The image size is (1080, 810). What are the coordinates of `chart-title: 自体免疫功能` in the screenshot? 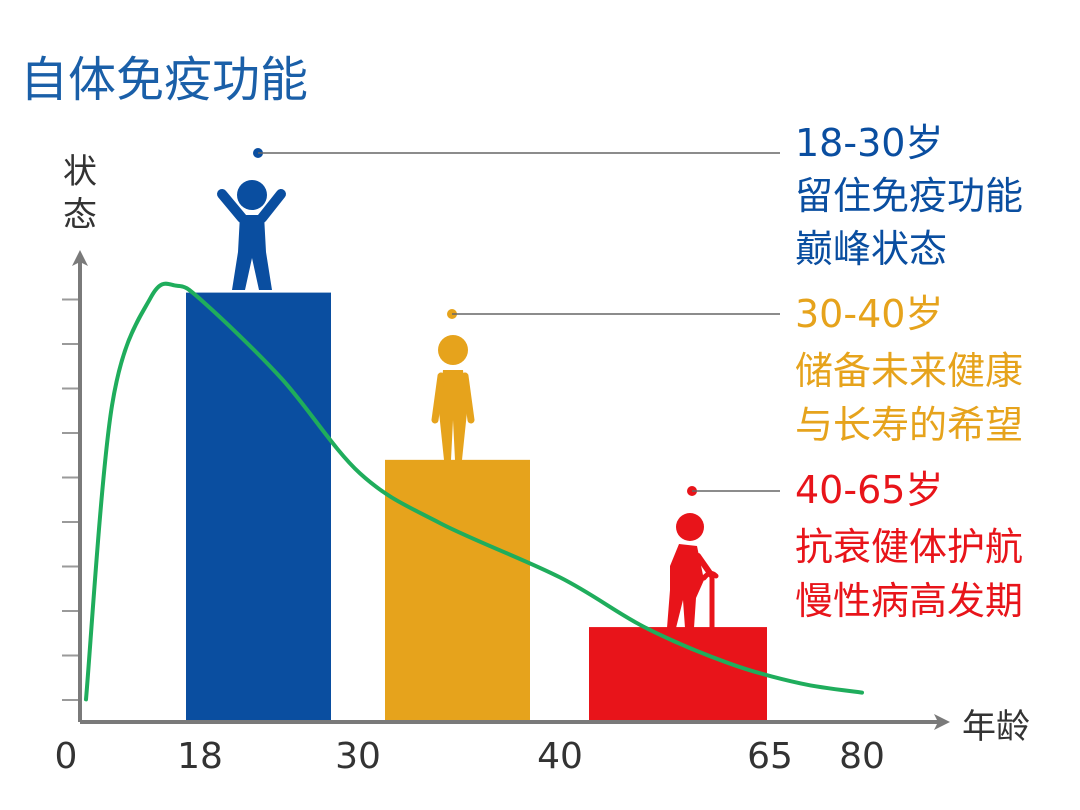 It's located at (164, 80).